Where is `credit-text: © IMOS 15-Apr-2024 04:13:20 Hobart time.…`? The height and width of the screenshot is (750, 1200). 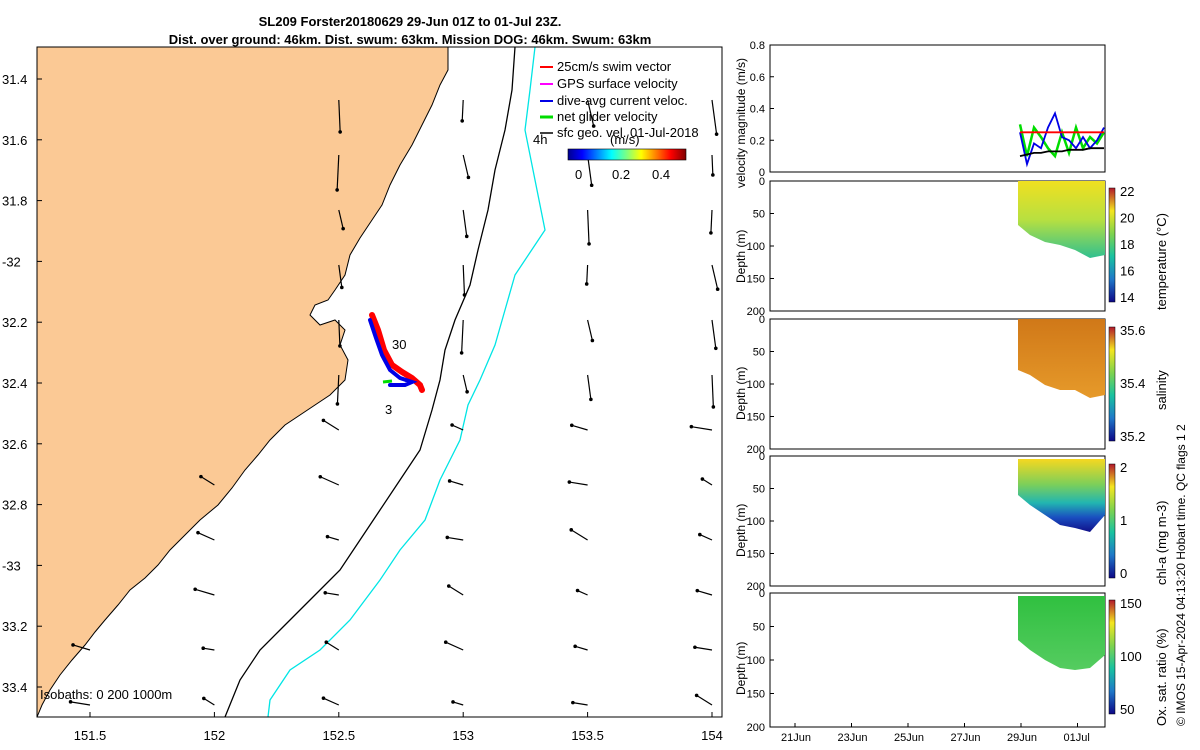 credit-text: © IMOS 15-Apr-2024 04:13:20 Hobart time.… is located at coordinates (1181, 575).